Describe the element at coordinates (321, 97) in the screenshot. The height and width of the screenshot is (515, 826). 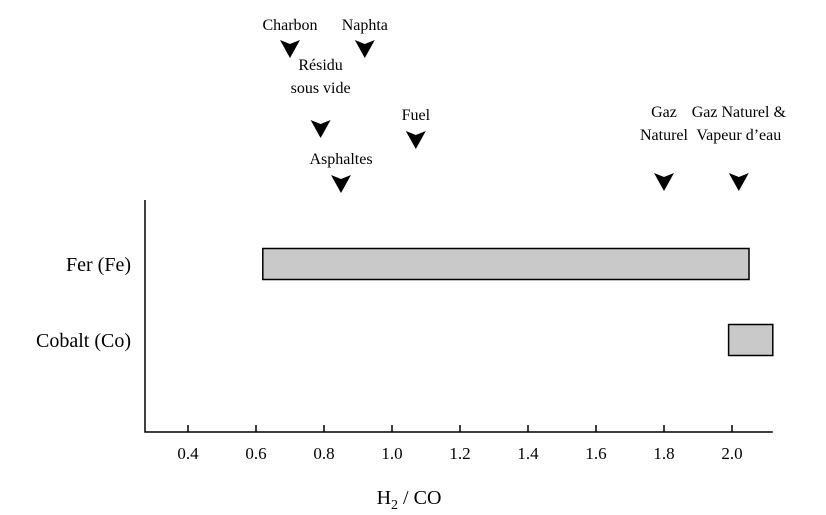
I see `feedstock-annotation: Résidu sous vide` at that location.